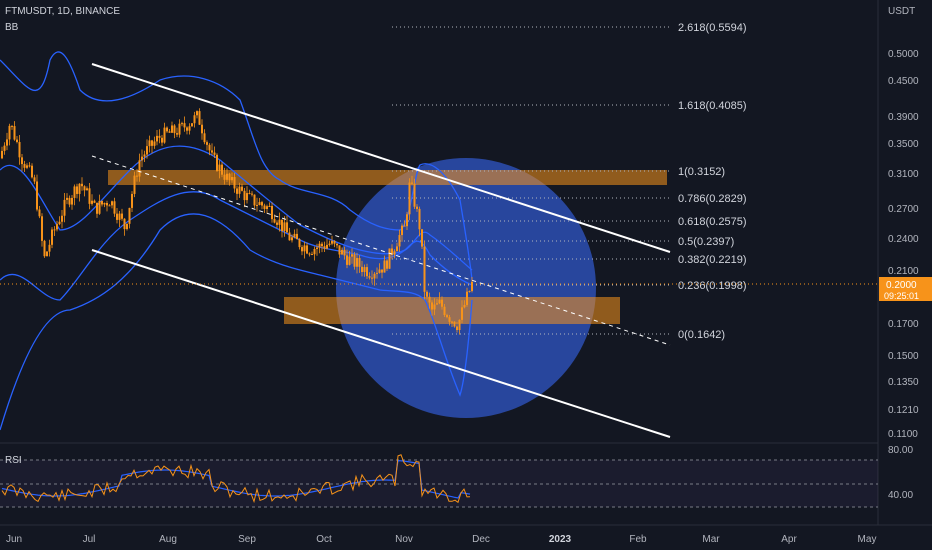 This screenshot has height=550, width=932. I want to click on price-tick-label: 0.2100, so click(903, 271).